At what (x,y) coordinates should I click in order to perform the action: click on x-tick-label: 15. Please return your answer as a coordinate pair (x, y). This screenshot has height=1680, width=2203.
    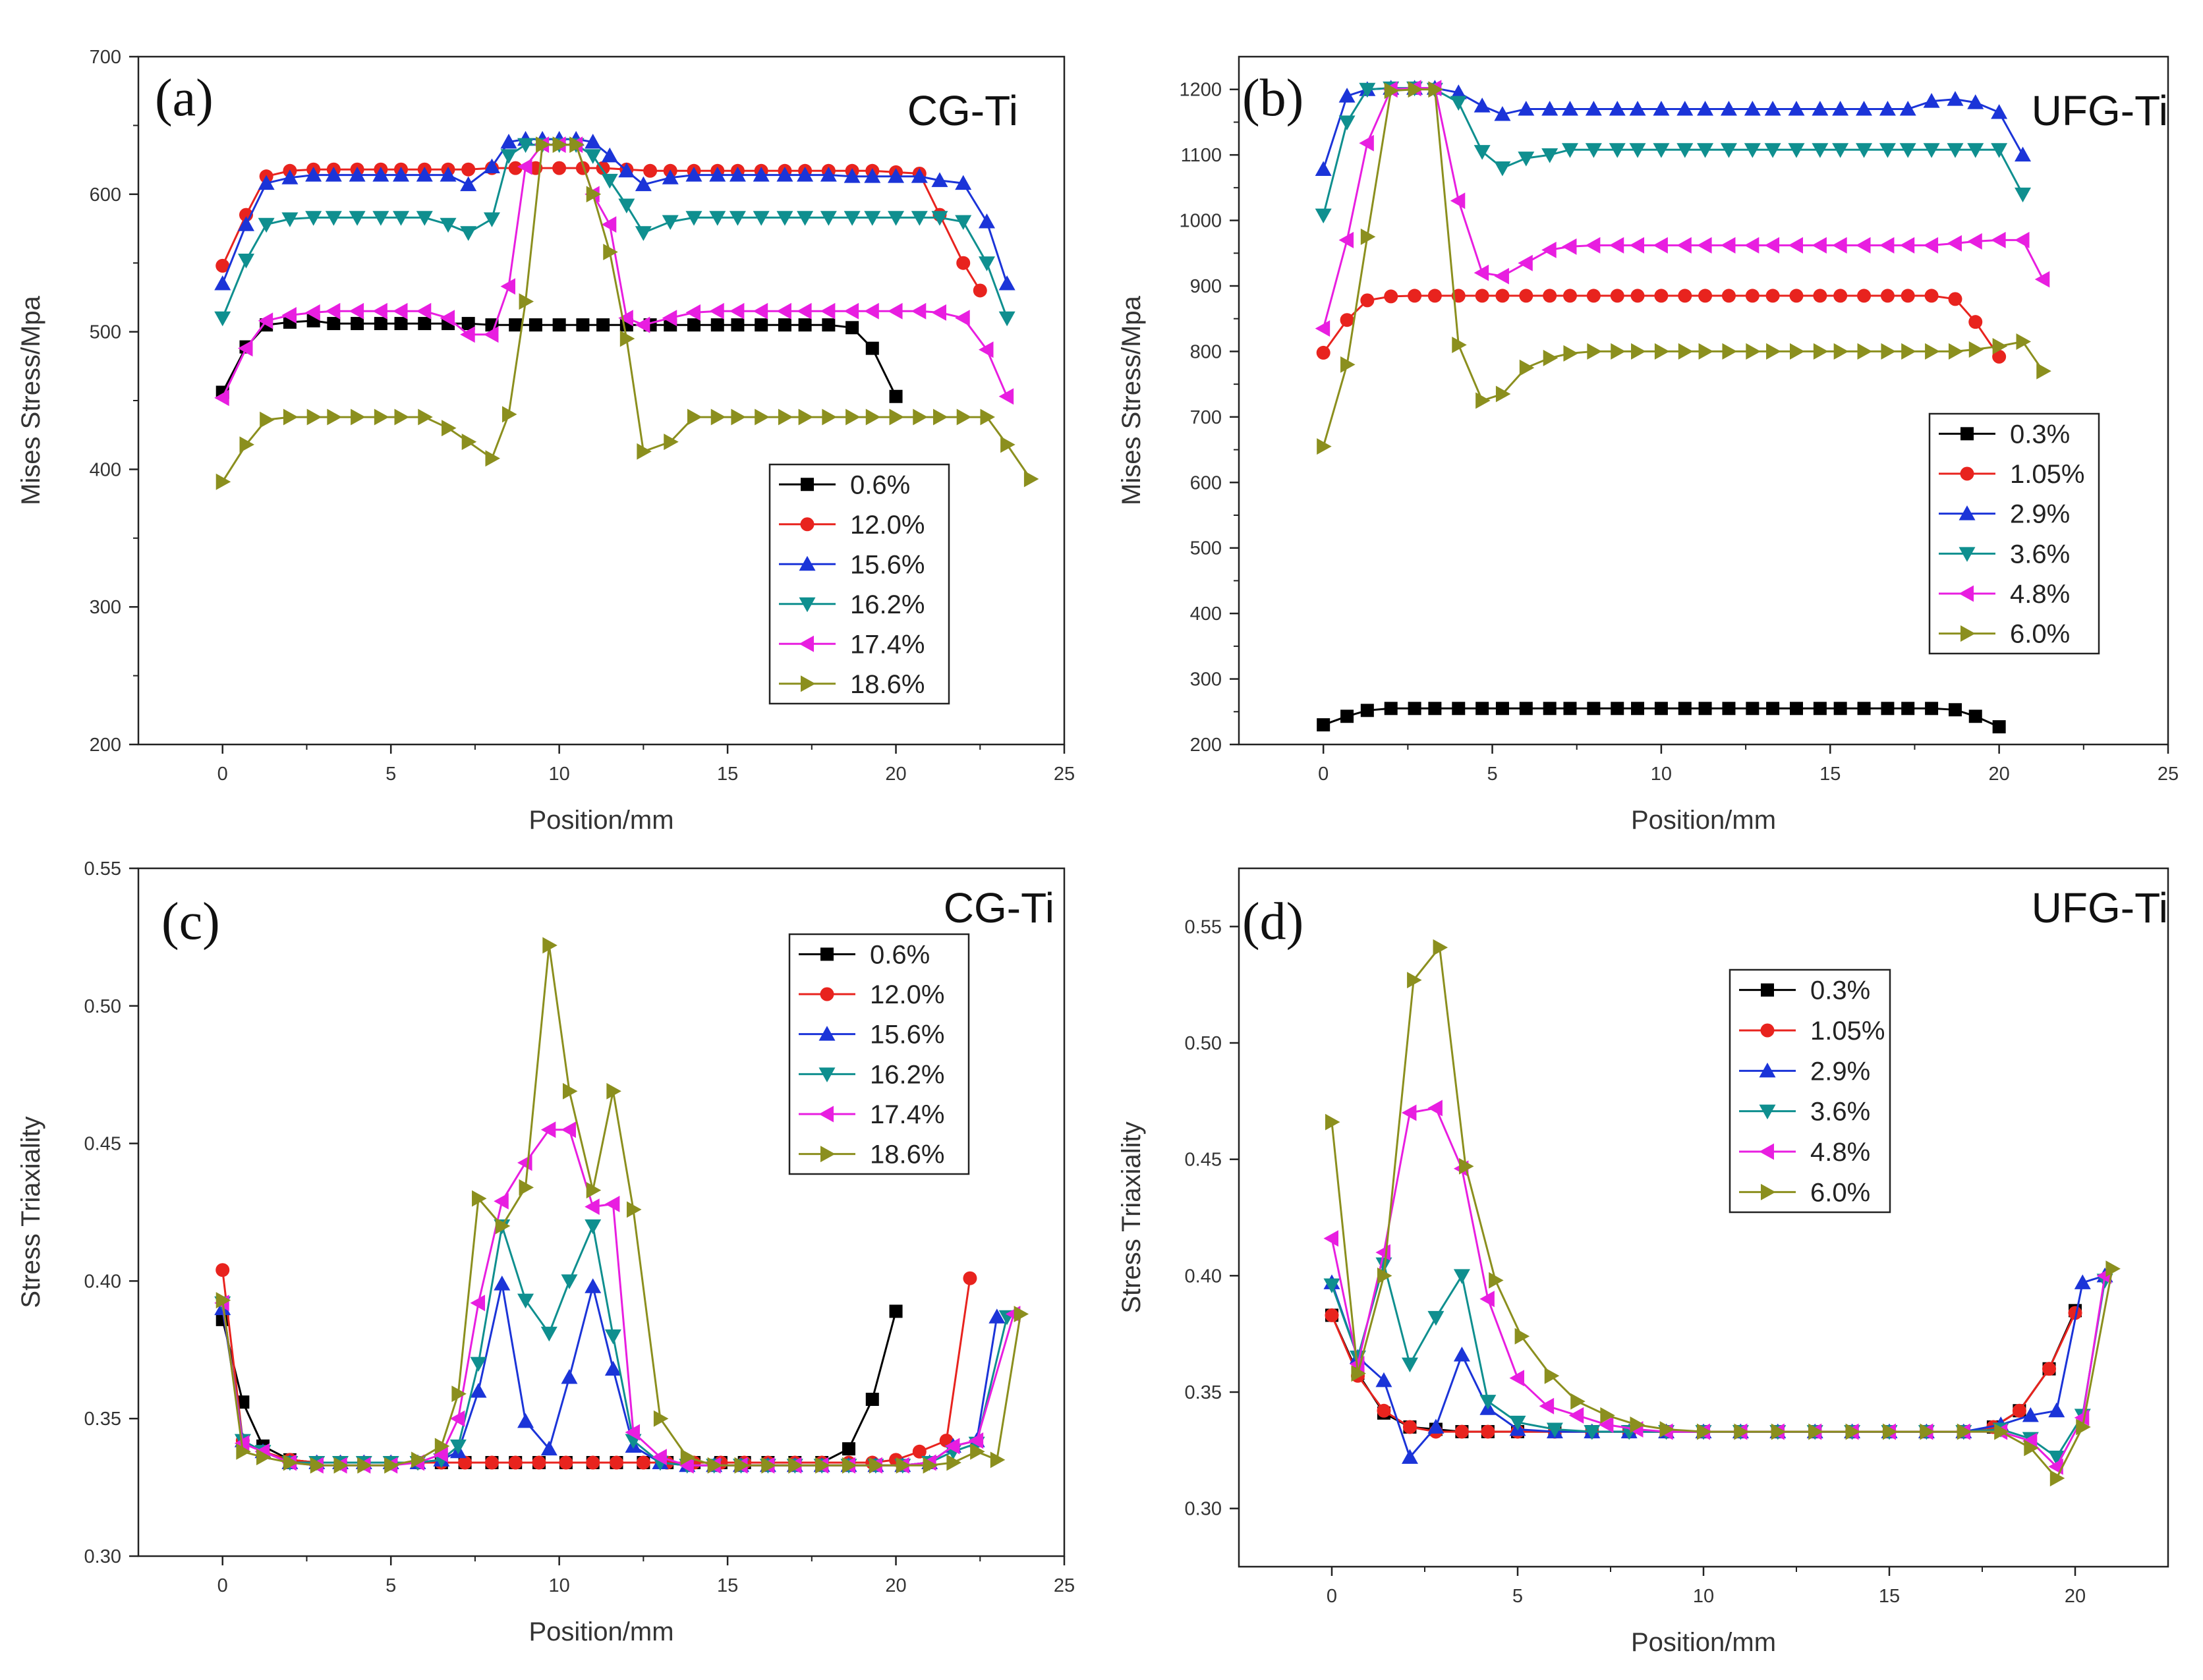
    Looking at the image, I should click on (727, 774).